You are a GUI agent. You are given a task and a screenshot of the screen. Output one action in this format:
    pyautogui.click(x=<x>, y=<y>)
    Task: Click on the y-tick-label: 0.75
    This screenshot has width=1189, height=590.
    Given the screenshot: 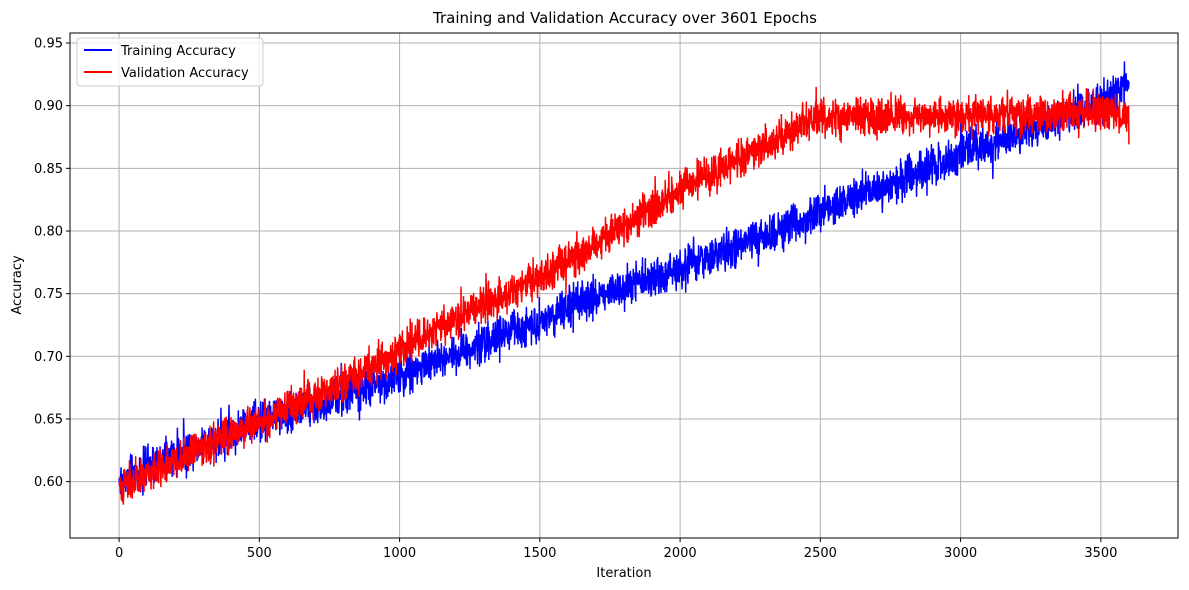 What is the action you would take?
    pyautogui.click(x=48, y=294)
    